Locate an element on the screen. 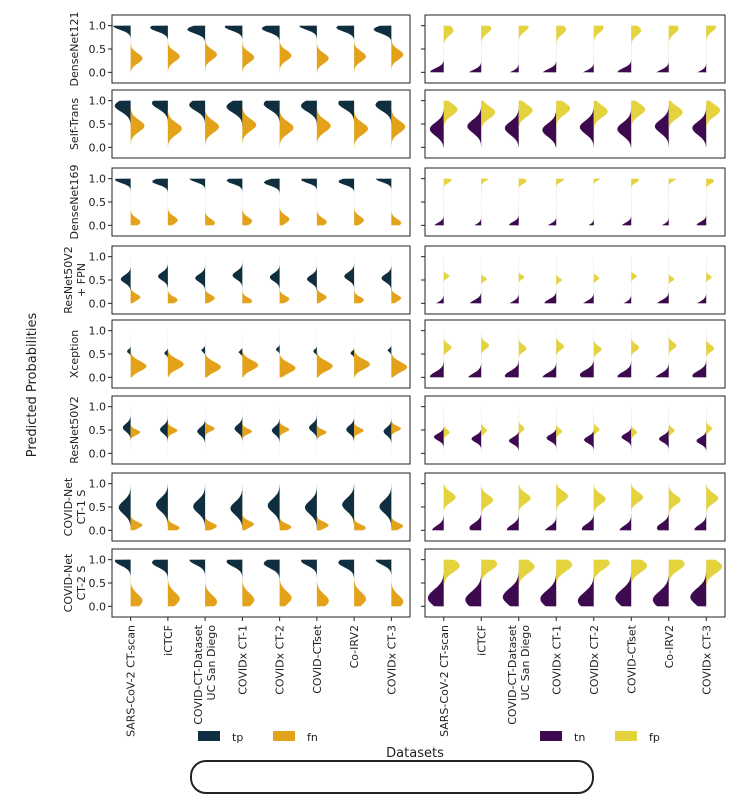 The image size is (733, 794). y-tick-label: 1.0 is located at coordinates (98, 179).